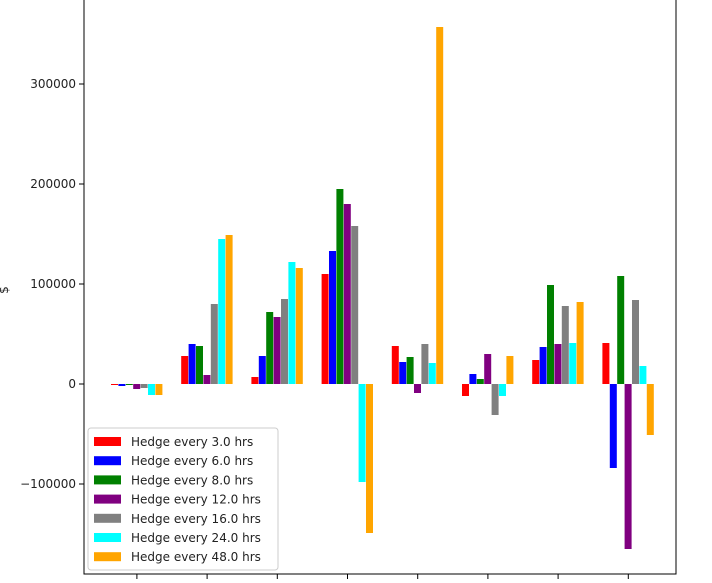 The image size is (712, 583). I want to click on legend-label: Hedge every 12.0 hrs, so click(196, 500).